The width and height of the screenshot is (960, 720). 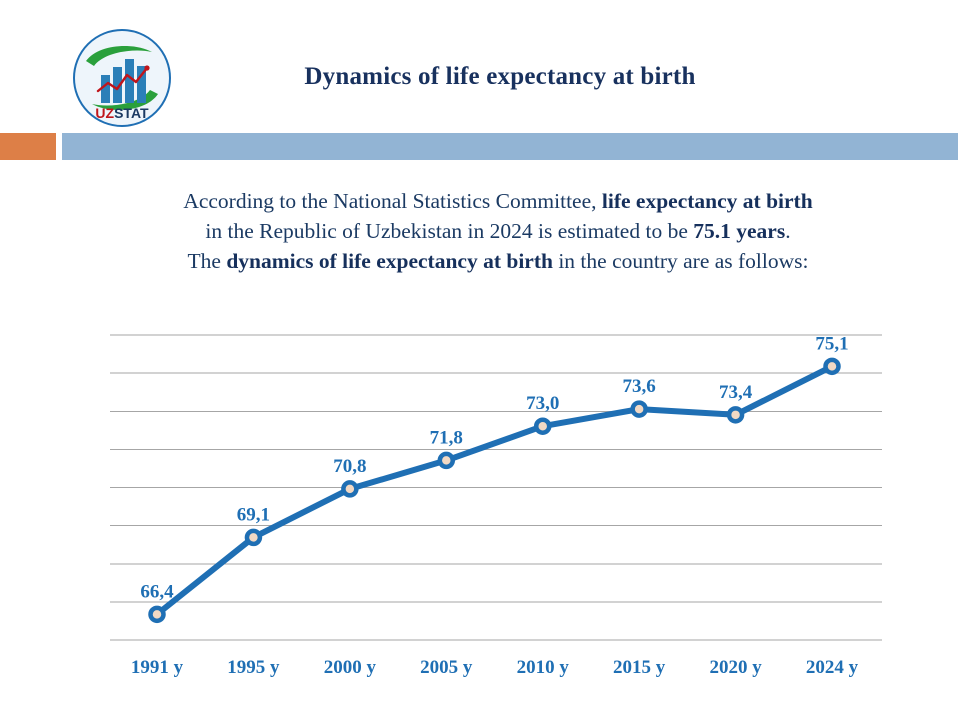 What do you see at coordinates (736, 392) in the screenshot?
I see `data-point-label: 73,4` at bounding box center [736, 392].